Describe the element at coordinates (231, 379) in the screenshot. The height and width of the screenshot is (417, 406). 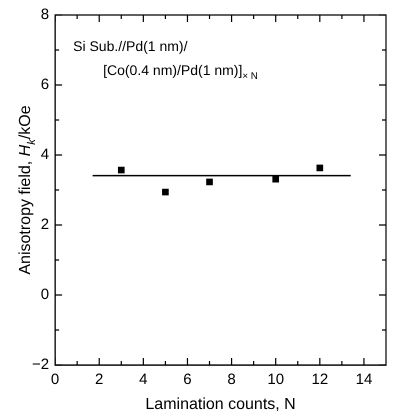
I see `x-tick-label: 8` at that location.